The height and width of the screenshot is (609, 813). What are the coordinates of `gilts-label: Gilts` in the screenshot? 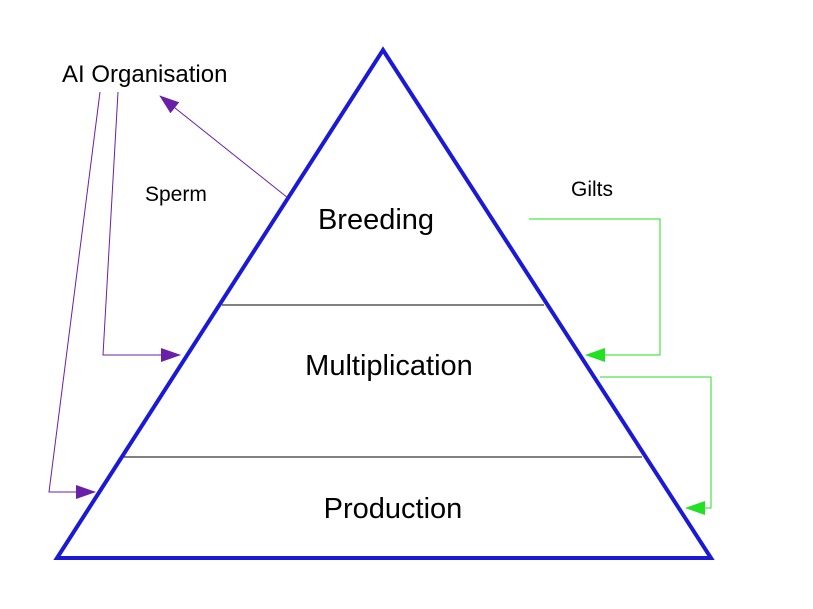 It's located at (592, 189).